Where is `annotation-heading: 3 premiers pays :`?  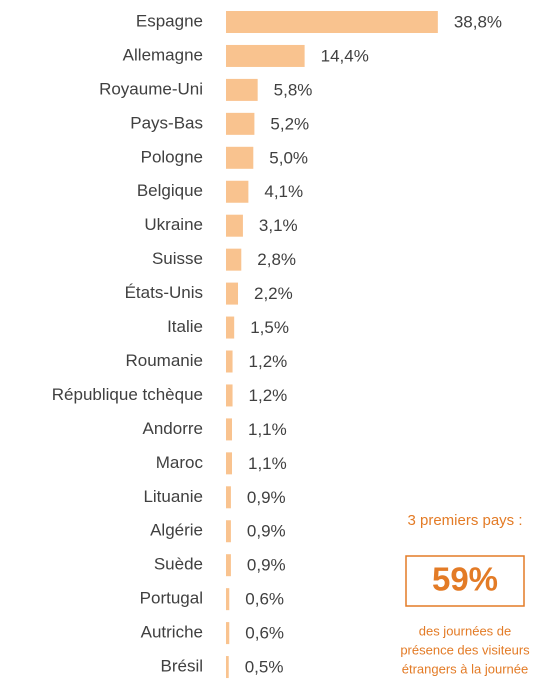 annotation-heading: 3 premiers pays : is located at coordinates (464, 520).